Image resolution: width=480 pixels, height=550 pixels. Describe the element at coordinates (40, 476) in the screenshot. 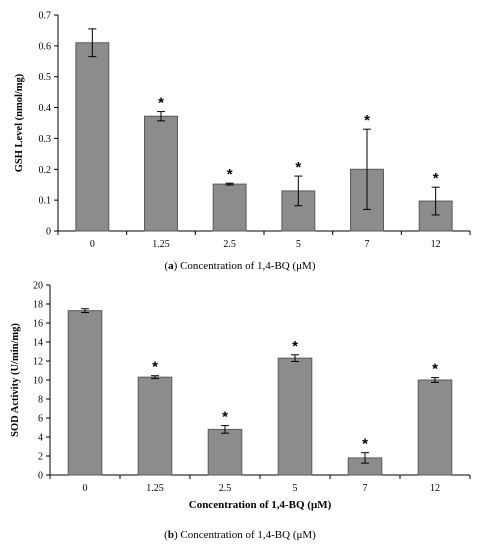

I see `chart1-y-tick-label: 0` at that location.